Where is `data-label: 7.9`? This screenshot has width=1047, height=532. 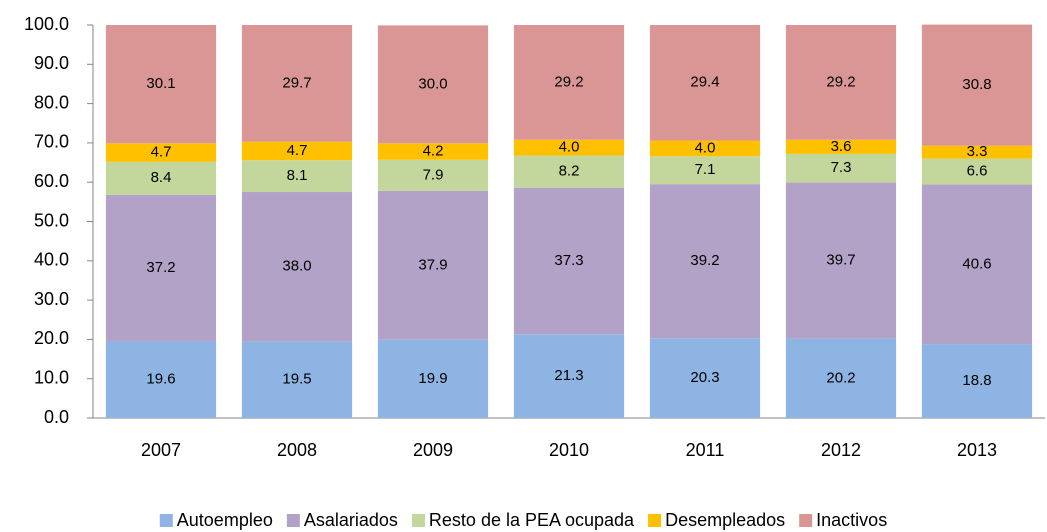 data-label: 7.9 is located at coordinates (433, 174).